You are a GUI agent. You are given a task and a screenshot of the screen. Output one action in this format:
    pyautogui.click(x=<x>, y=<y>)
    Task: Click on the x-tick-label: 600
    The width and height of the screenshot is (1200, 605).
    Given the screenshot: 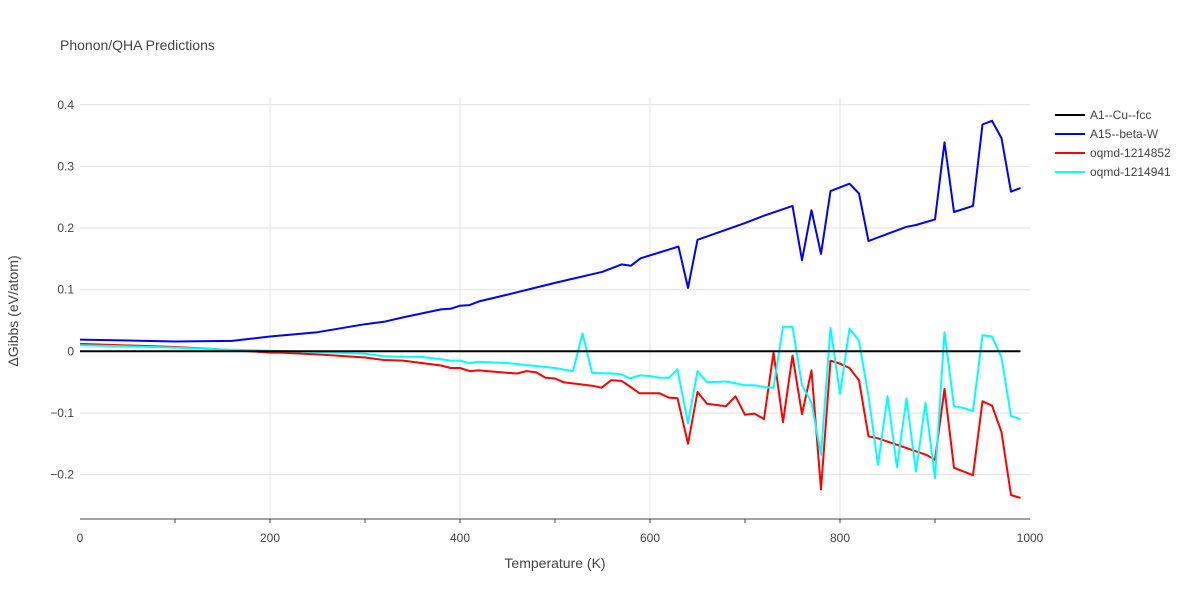 What is the action you would take?
    pyautogui.click(x=650, y=538)
    